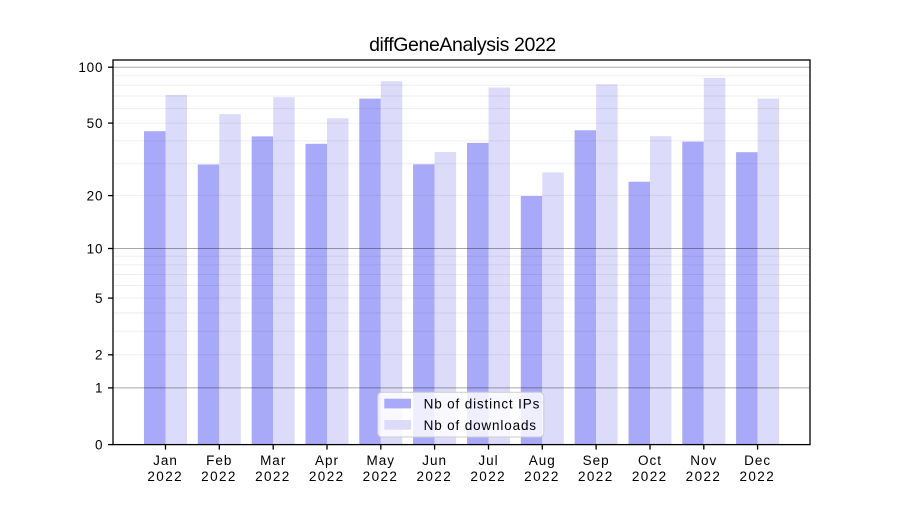  I want to click on svg-text: Jan, so click(165, 460).